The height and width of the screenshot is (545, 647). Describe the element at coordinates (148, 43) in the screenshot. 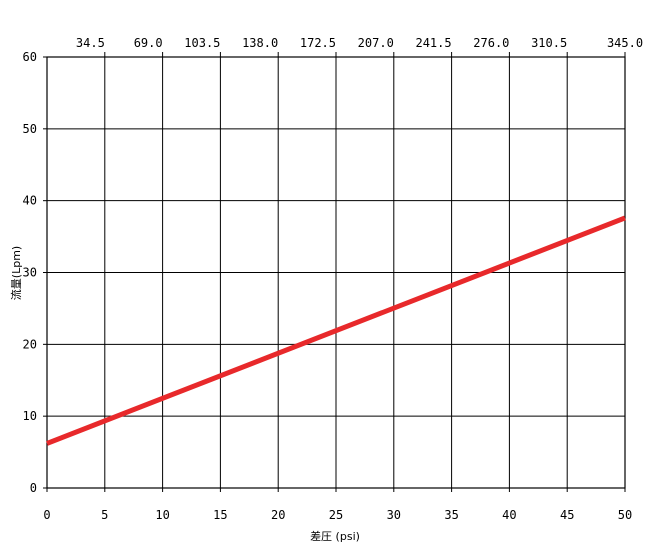

I see `top-tick-label: 69.0` at that location.